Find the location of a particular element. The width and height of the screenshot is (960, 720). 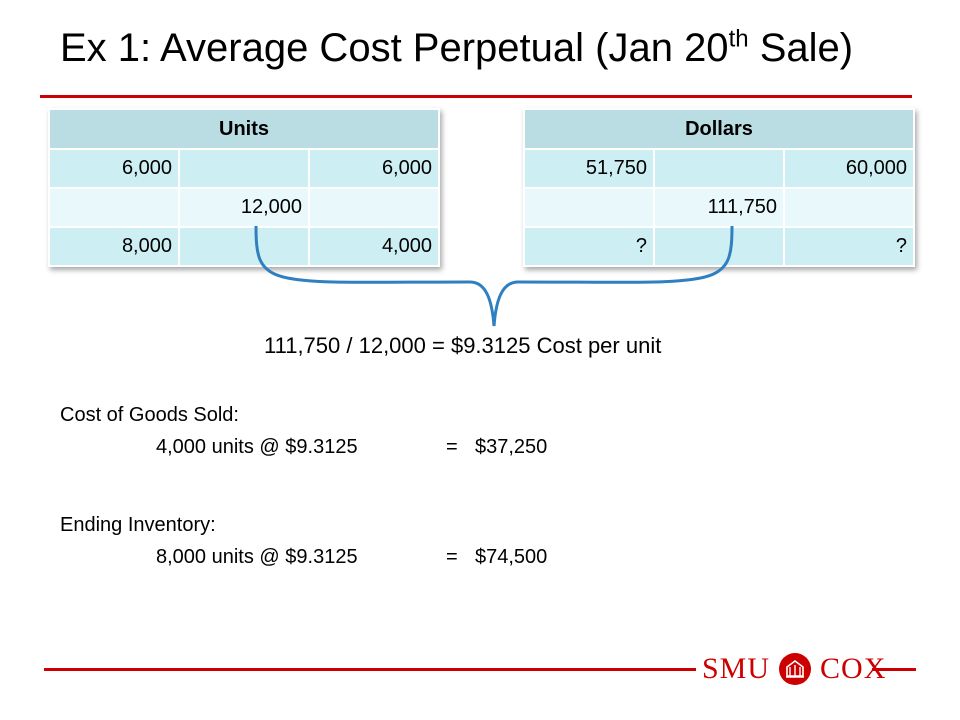

ending-inventory-result: $74,500 is located at coordinates (511, 557).